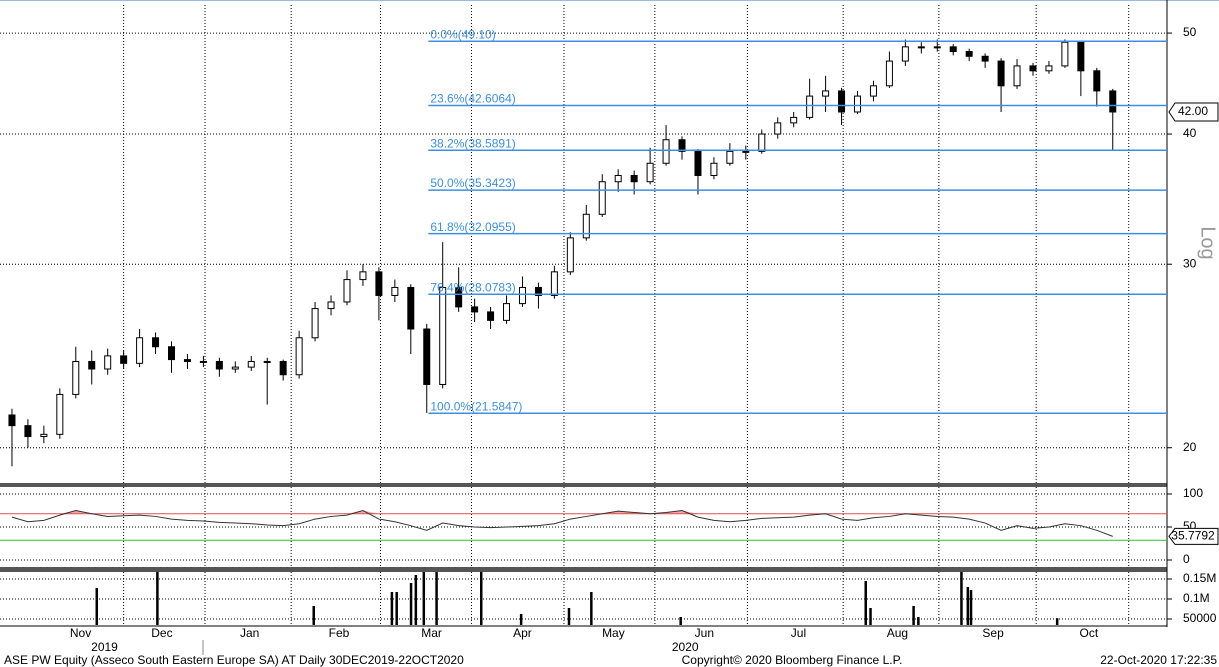  What do you see at coordinates (431, 633) in the screenshot?
I see `x-tick-label: Mar` at bounding box center [431, 633].